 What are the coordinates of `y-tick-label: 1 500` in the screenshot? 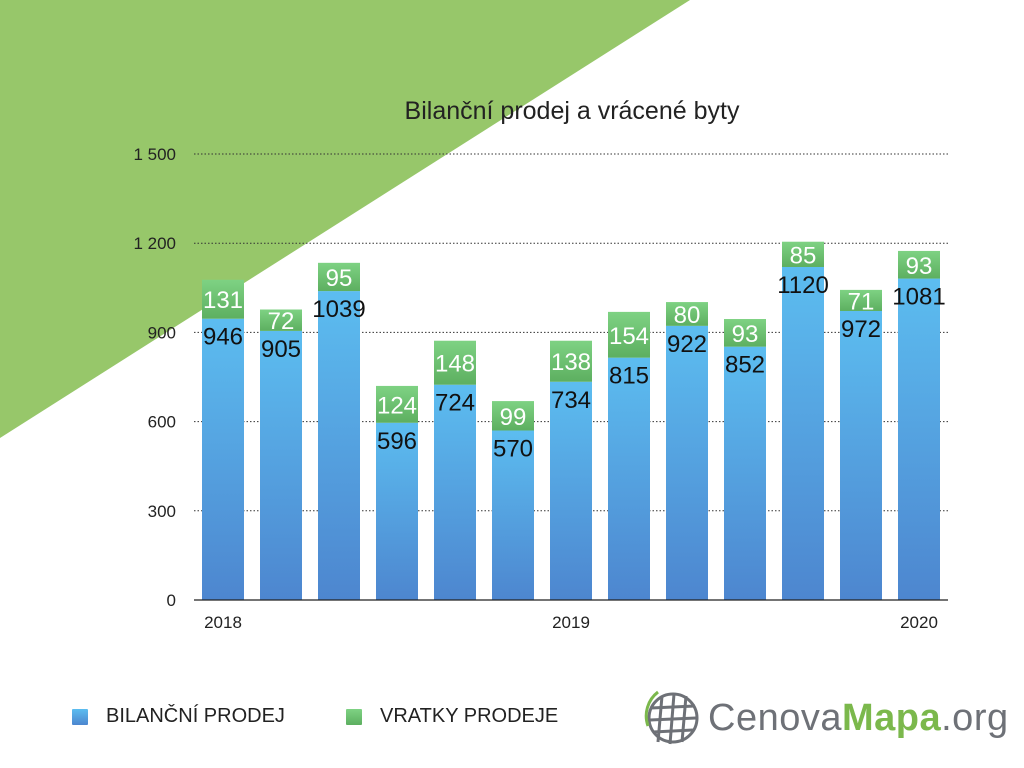 It's located at (154, 154).